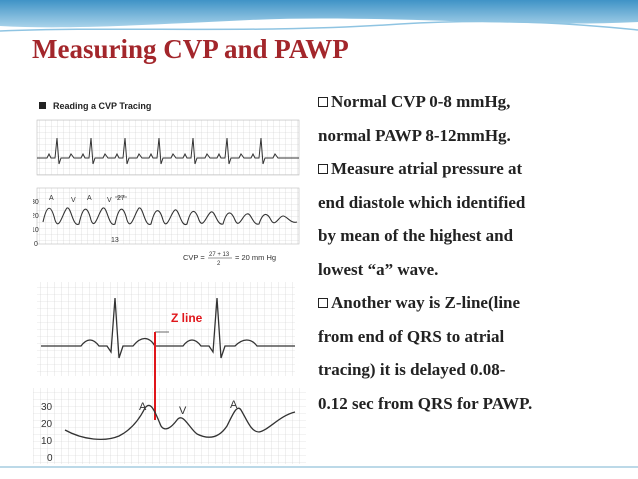 The width and height of the screenshot is (638, 479). Describe the element at coordinates (425, 403) in the screenshot. I see `bullet-line: 0.12 sec from QRS for PAWP.` at that location.